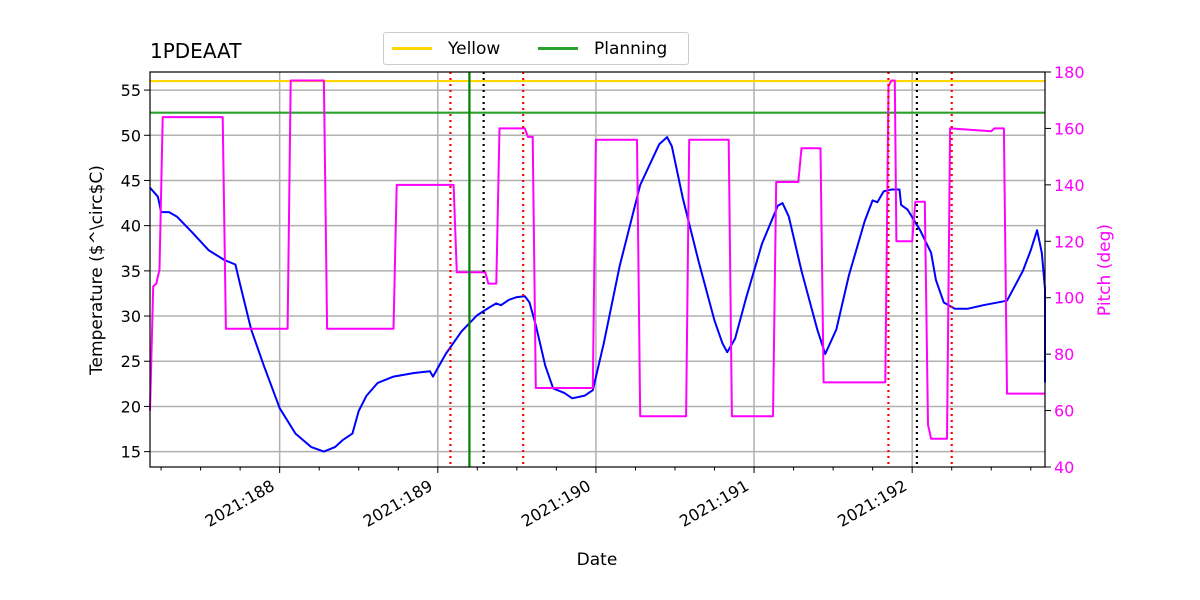  I want to click on y-tick-label-left: 25, so click(131, 361).